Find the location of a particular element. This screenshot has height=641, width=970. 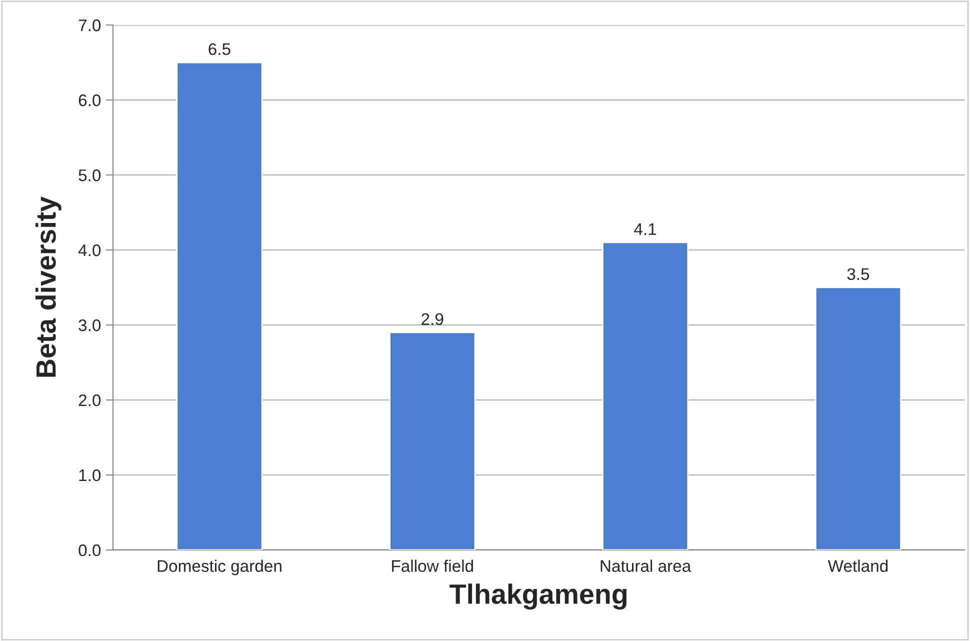

x-tick-label: Domestic garden is located at coordinates (220, 568).